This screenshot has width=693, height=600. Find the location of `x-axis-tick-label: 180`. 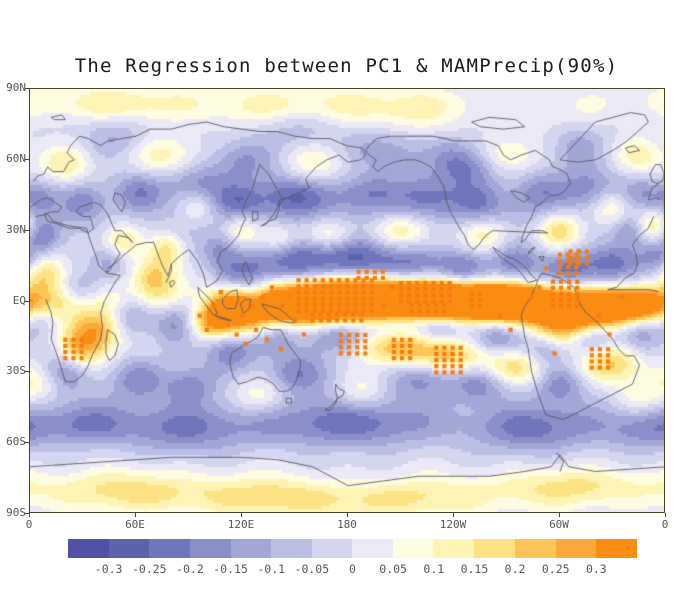

x-axis-tick-label: 180 is located at coordinates (347, 524).